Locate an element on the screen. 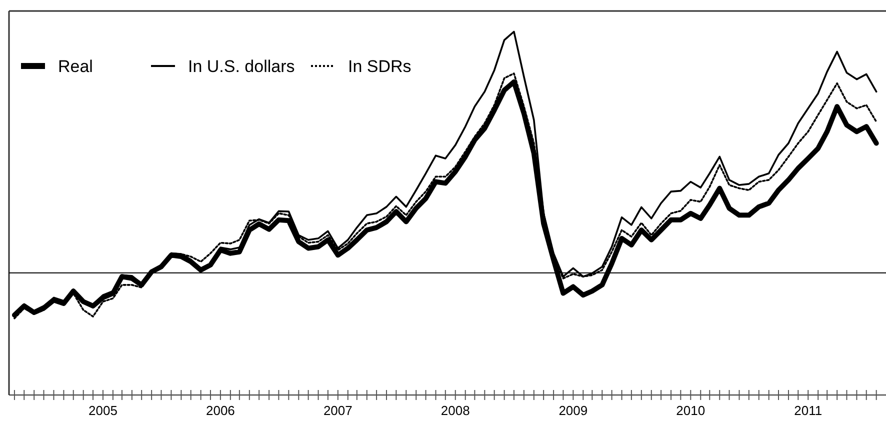  x-tick-label: 2008 is located at coordinates (455, 410).